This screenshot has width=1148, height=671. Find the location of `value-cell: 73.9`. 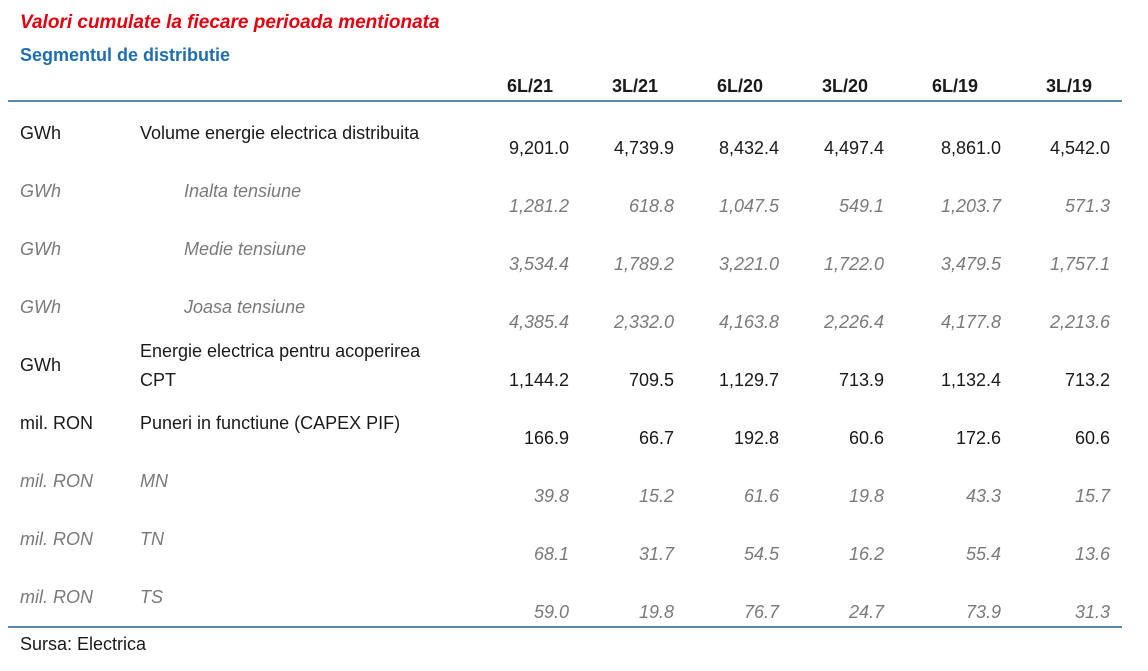

value-cell: 73.9 is located at coordinates (983, 612).